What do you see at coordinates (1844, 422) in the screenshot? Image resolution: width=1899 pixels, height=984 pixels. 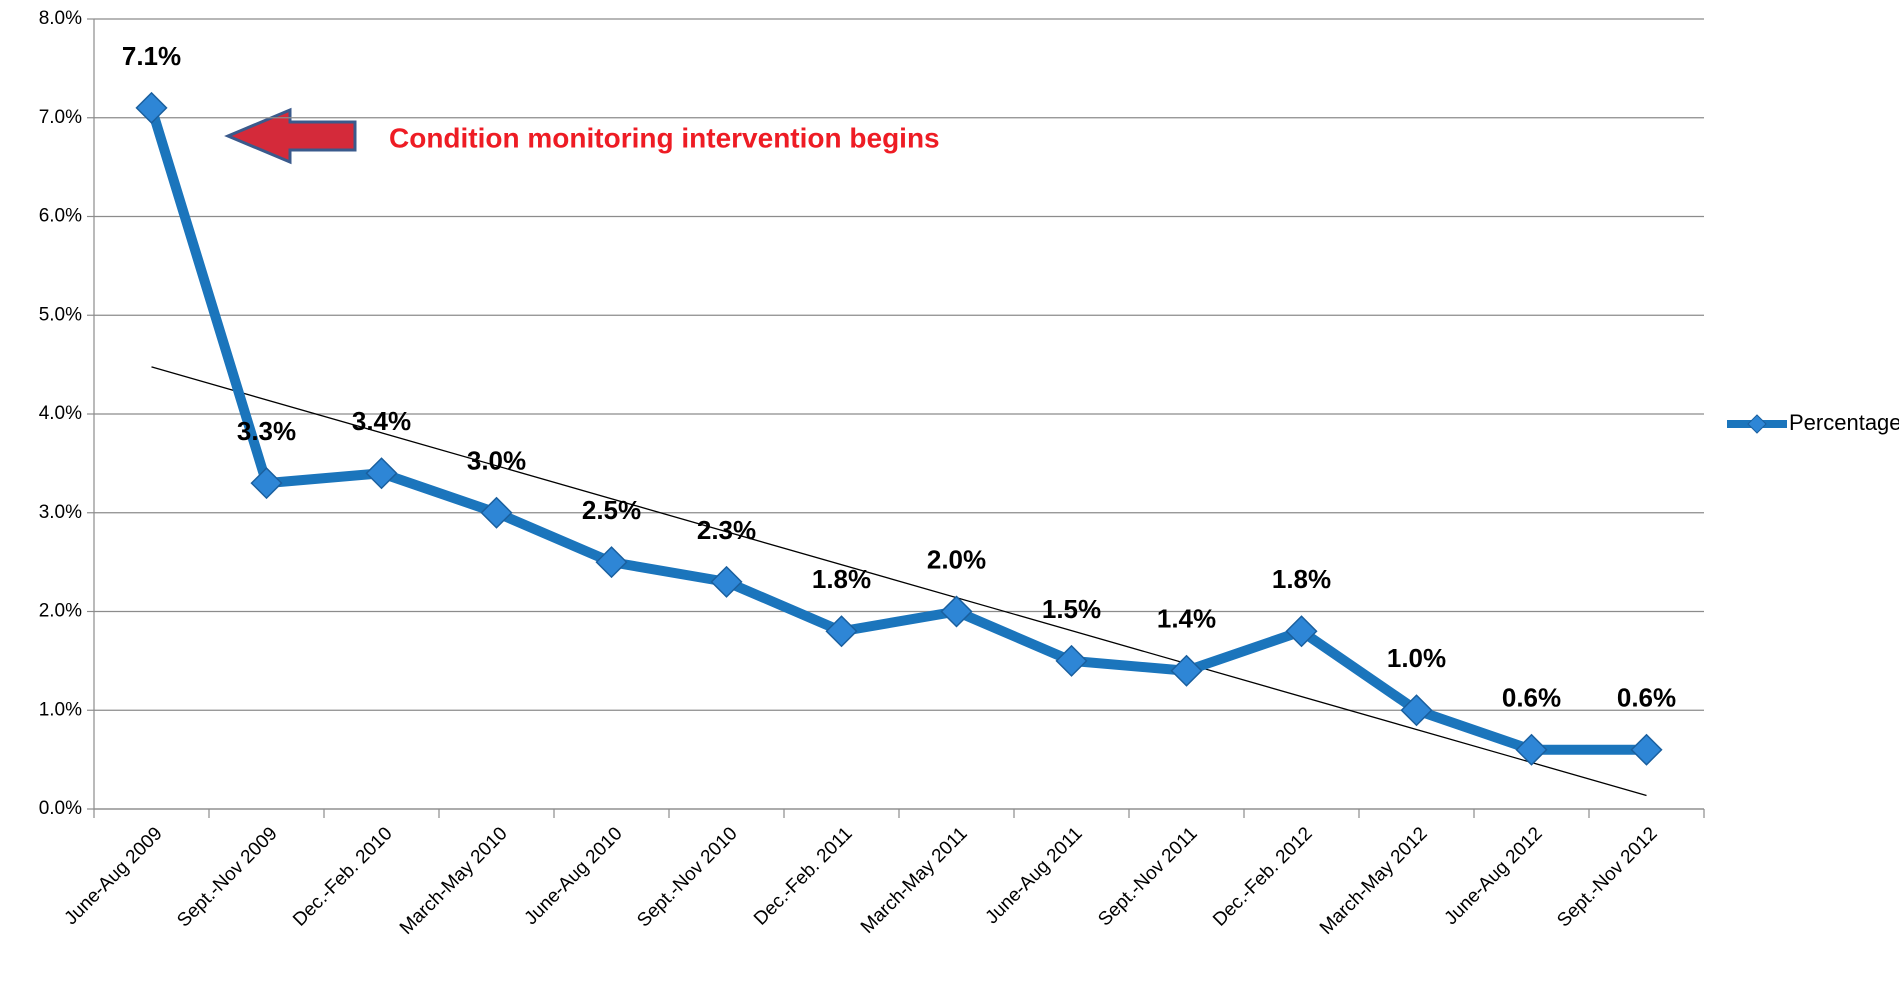 I see `legend-label: Percentage` at bounding box center [1844, 422].